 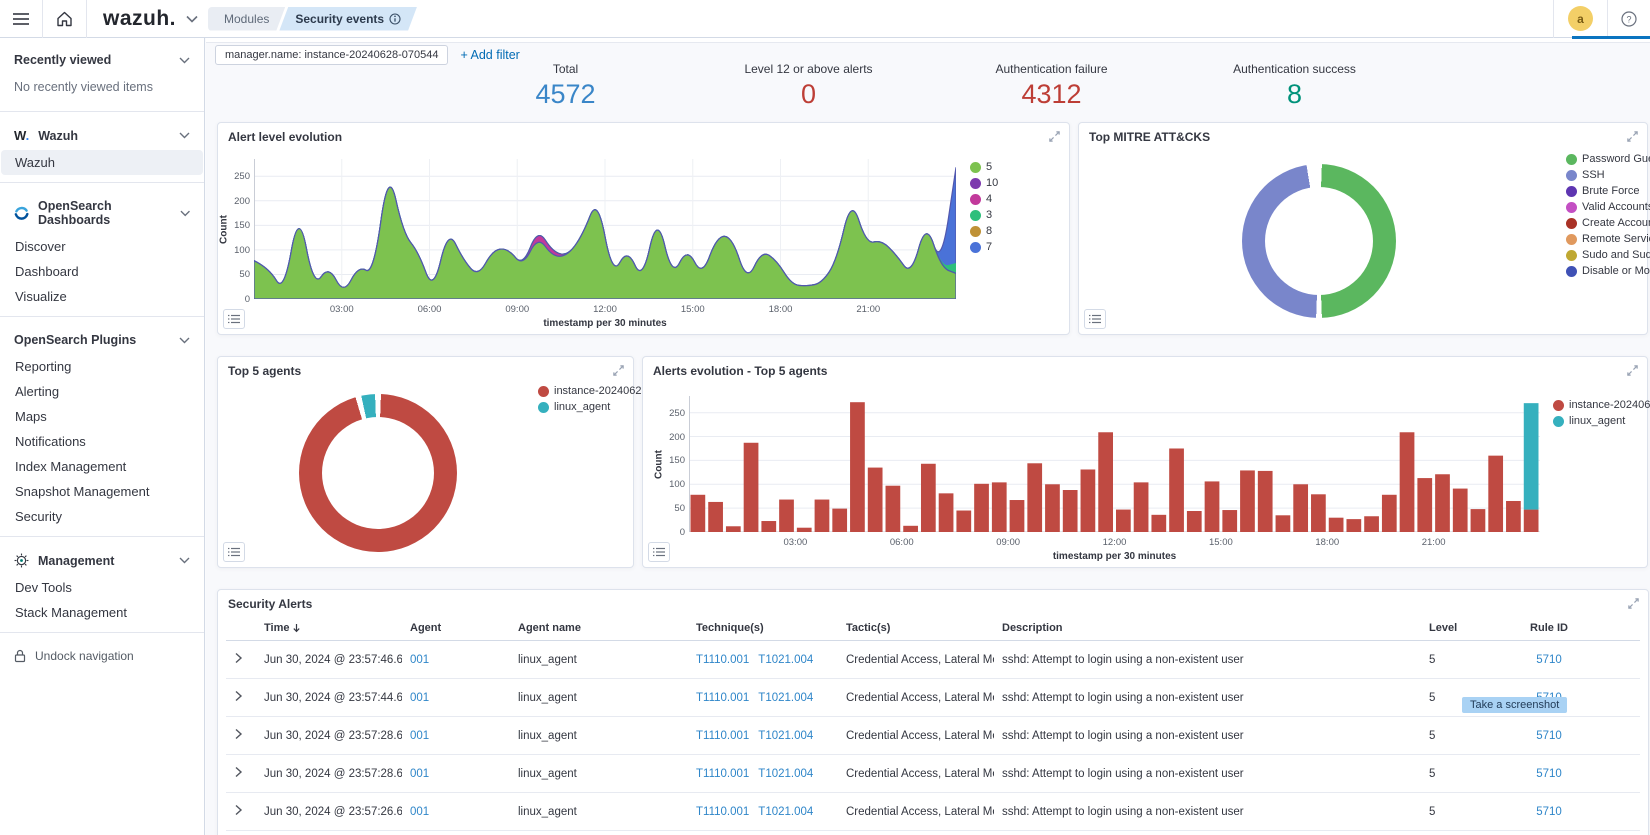 I want to click on legend-item-4: 4, so click(x=984, y=199).